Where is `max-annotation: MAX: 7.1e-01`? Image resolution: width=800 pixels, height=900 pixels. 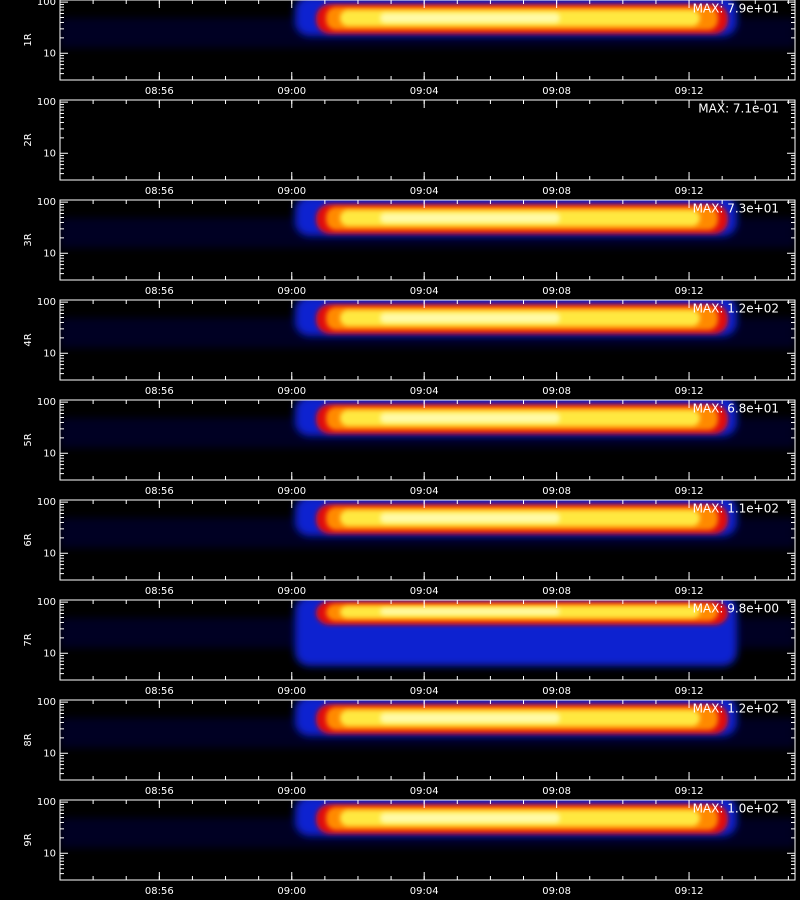 max-annotation: MAX: 7.1e-01 is located at coordinates (738, 109).